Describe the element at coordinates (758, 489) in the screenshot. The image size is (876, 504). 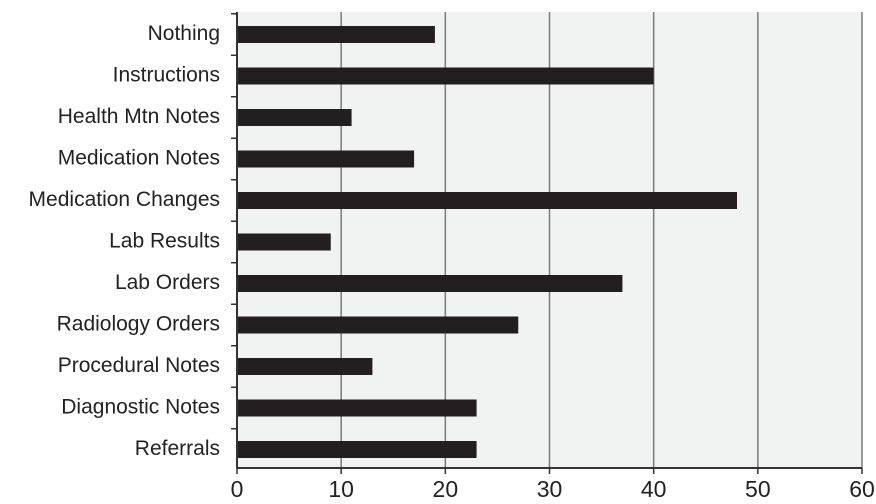
I see `x-tick-label-50: 50` at that location.